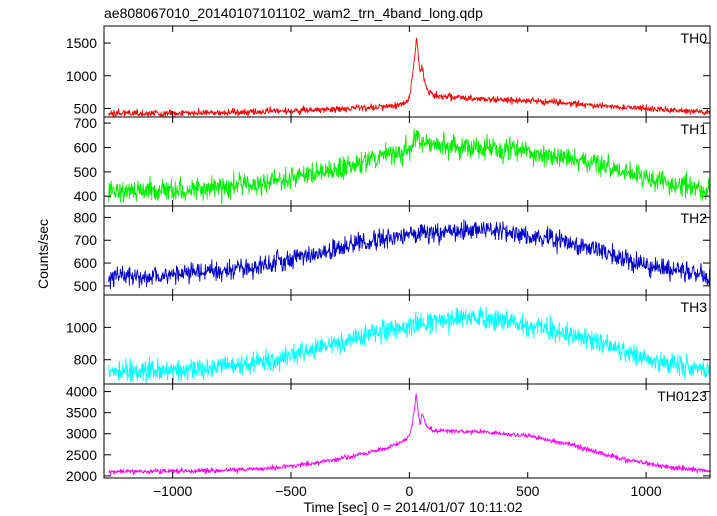  I want to click on y-tick-label: 400, so click(86, 196).